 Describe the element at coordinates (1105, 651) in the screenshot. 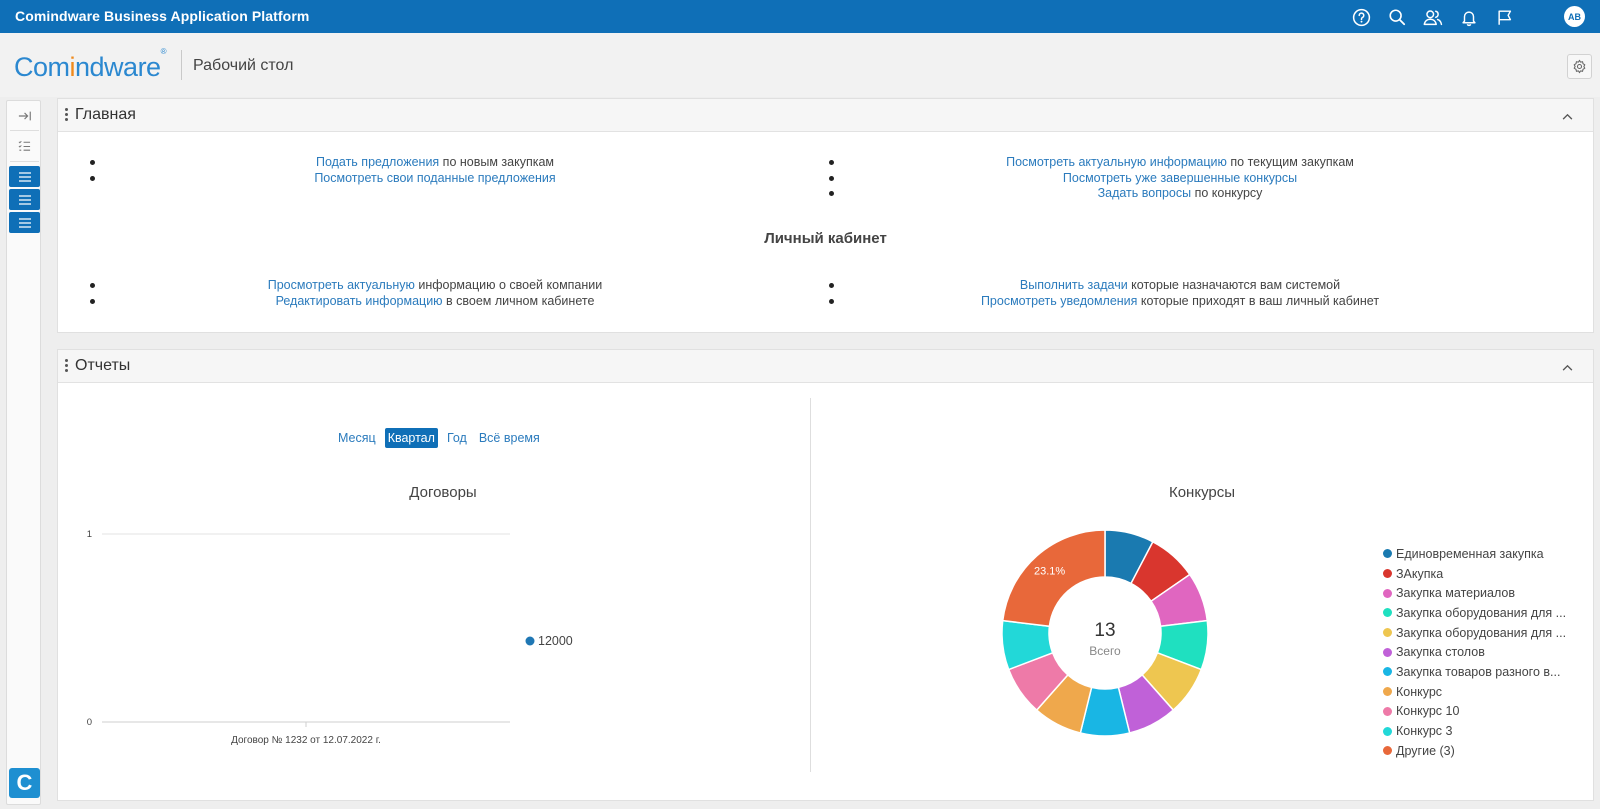

I see `donut-total-label: Всего` at that location.